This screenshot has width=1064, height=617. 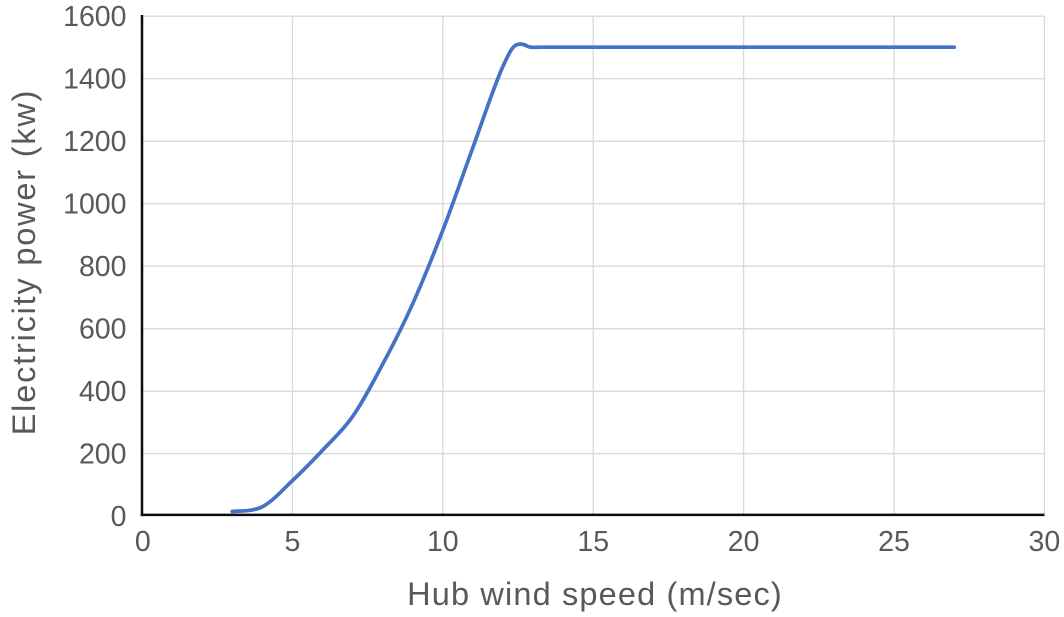 I want to click on svg-text: 1400, so click(x=94, y=80).